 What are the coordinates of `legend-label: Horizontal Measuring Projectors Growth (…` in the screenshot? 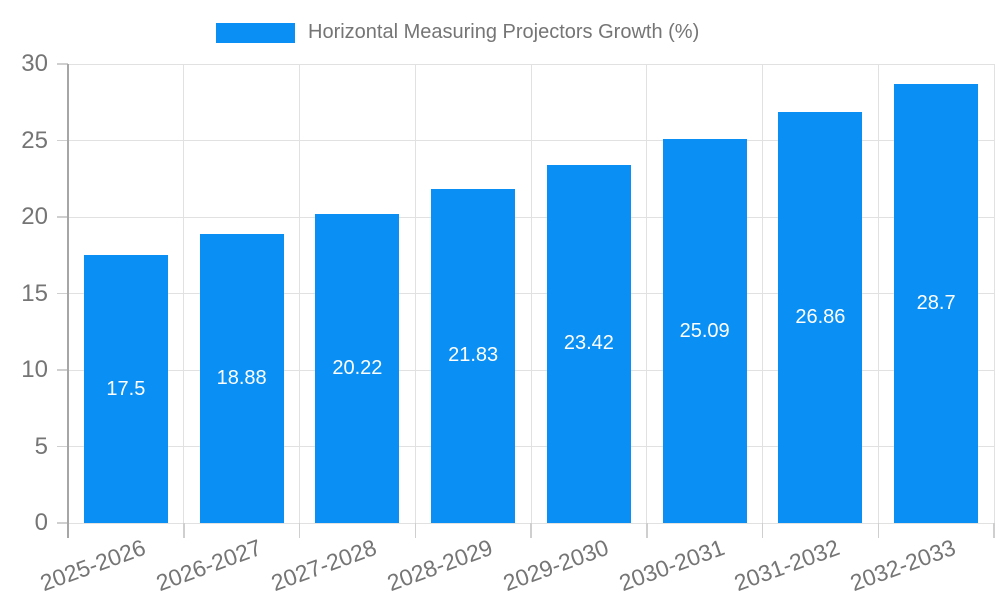 It's located at (504, 32).